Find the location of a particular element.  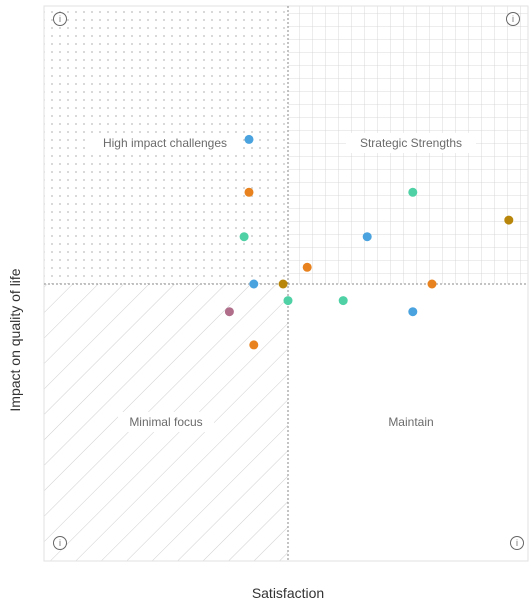

quadrant-label-maintain: Maintain is located at coordinates (410, 422).